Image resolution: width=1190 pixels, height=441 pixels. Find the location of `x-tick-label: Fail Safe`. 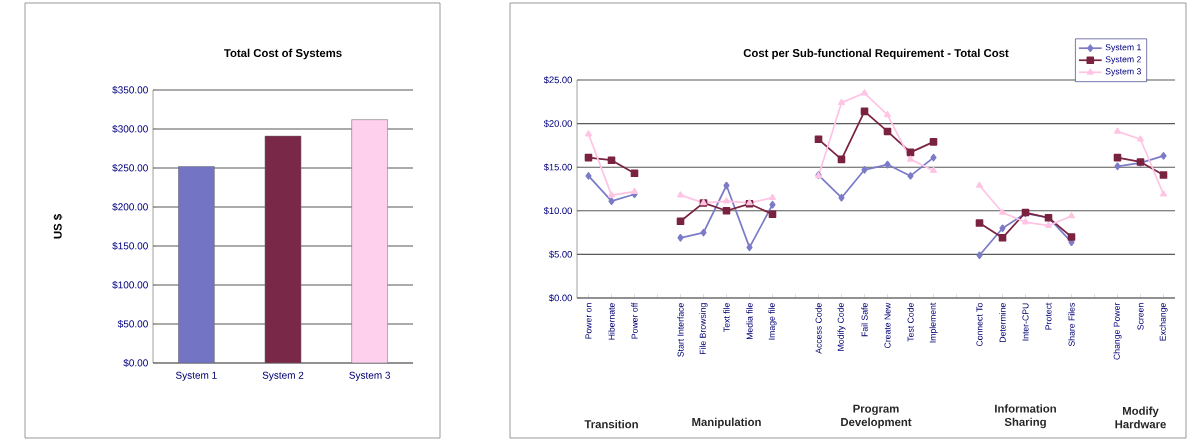

x-tick-label: Fail Safe is located at coordinates (864, 320).